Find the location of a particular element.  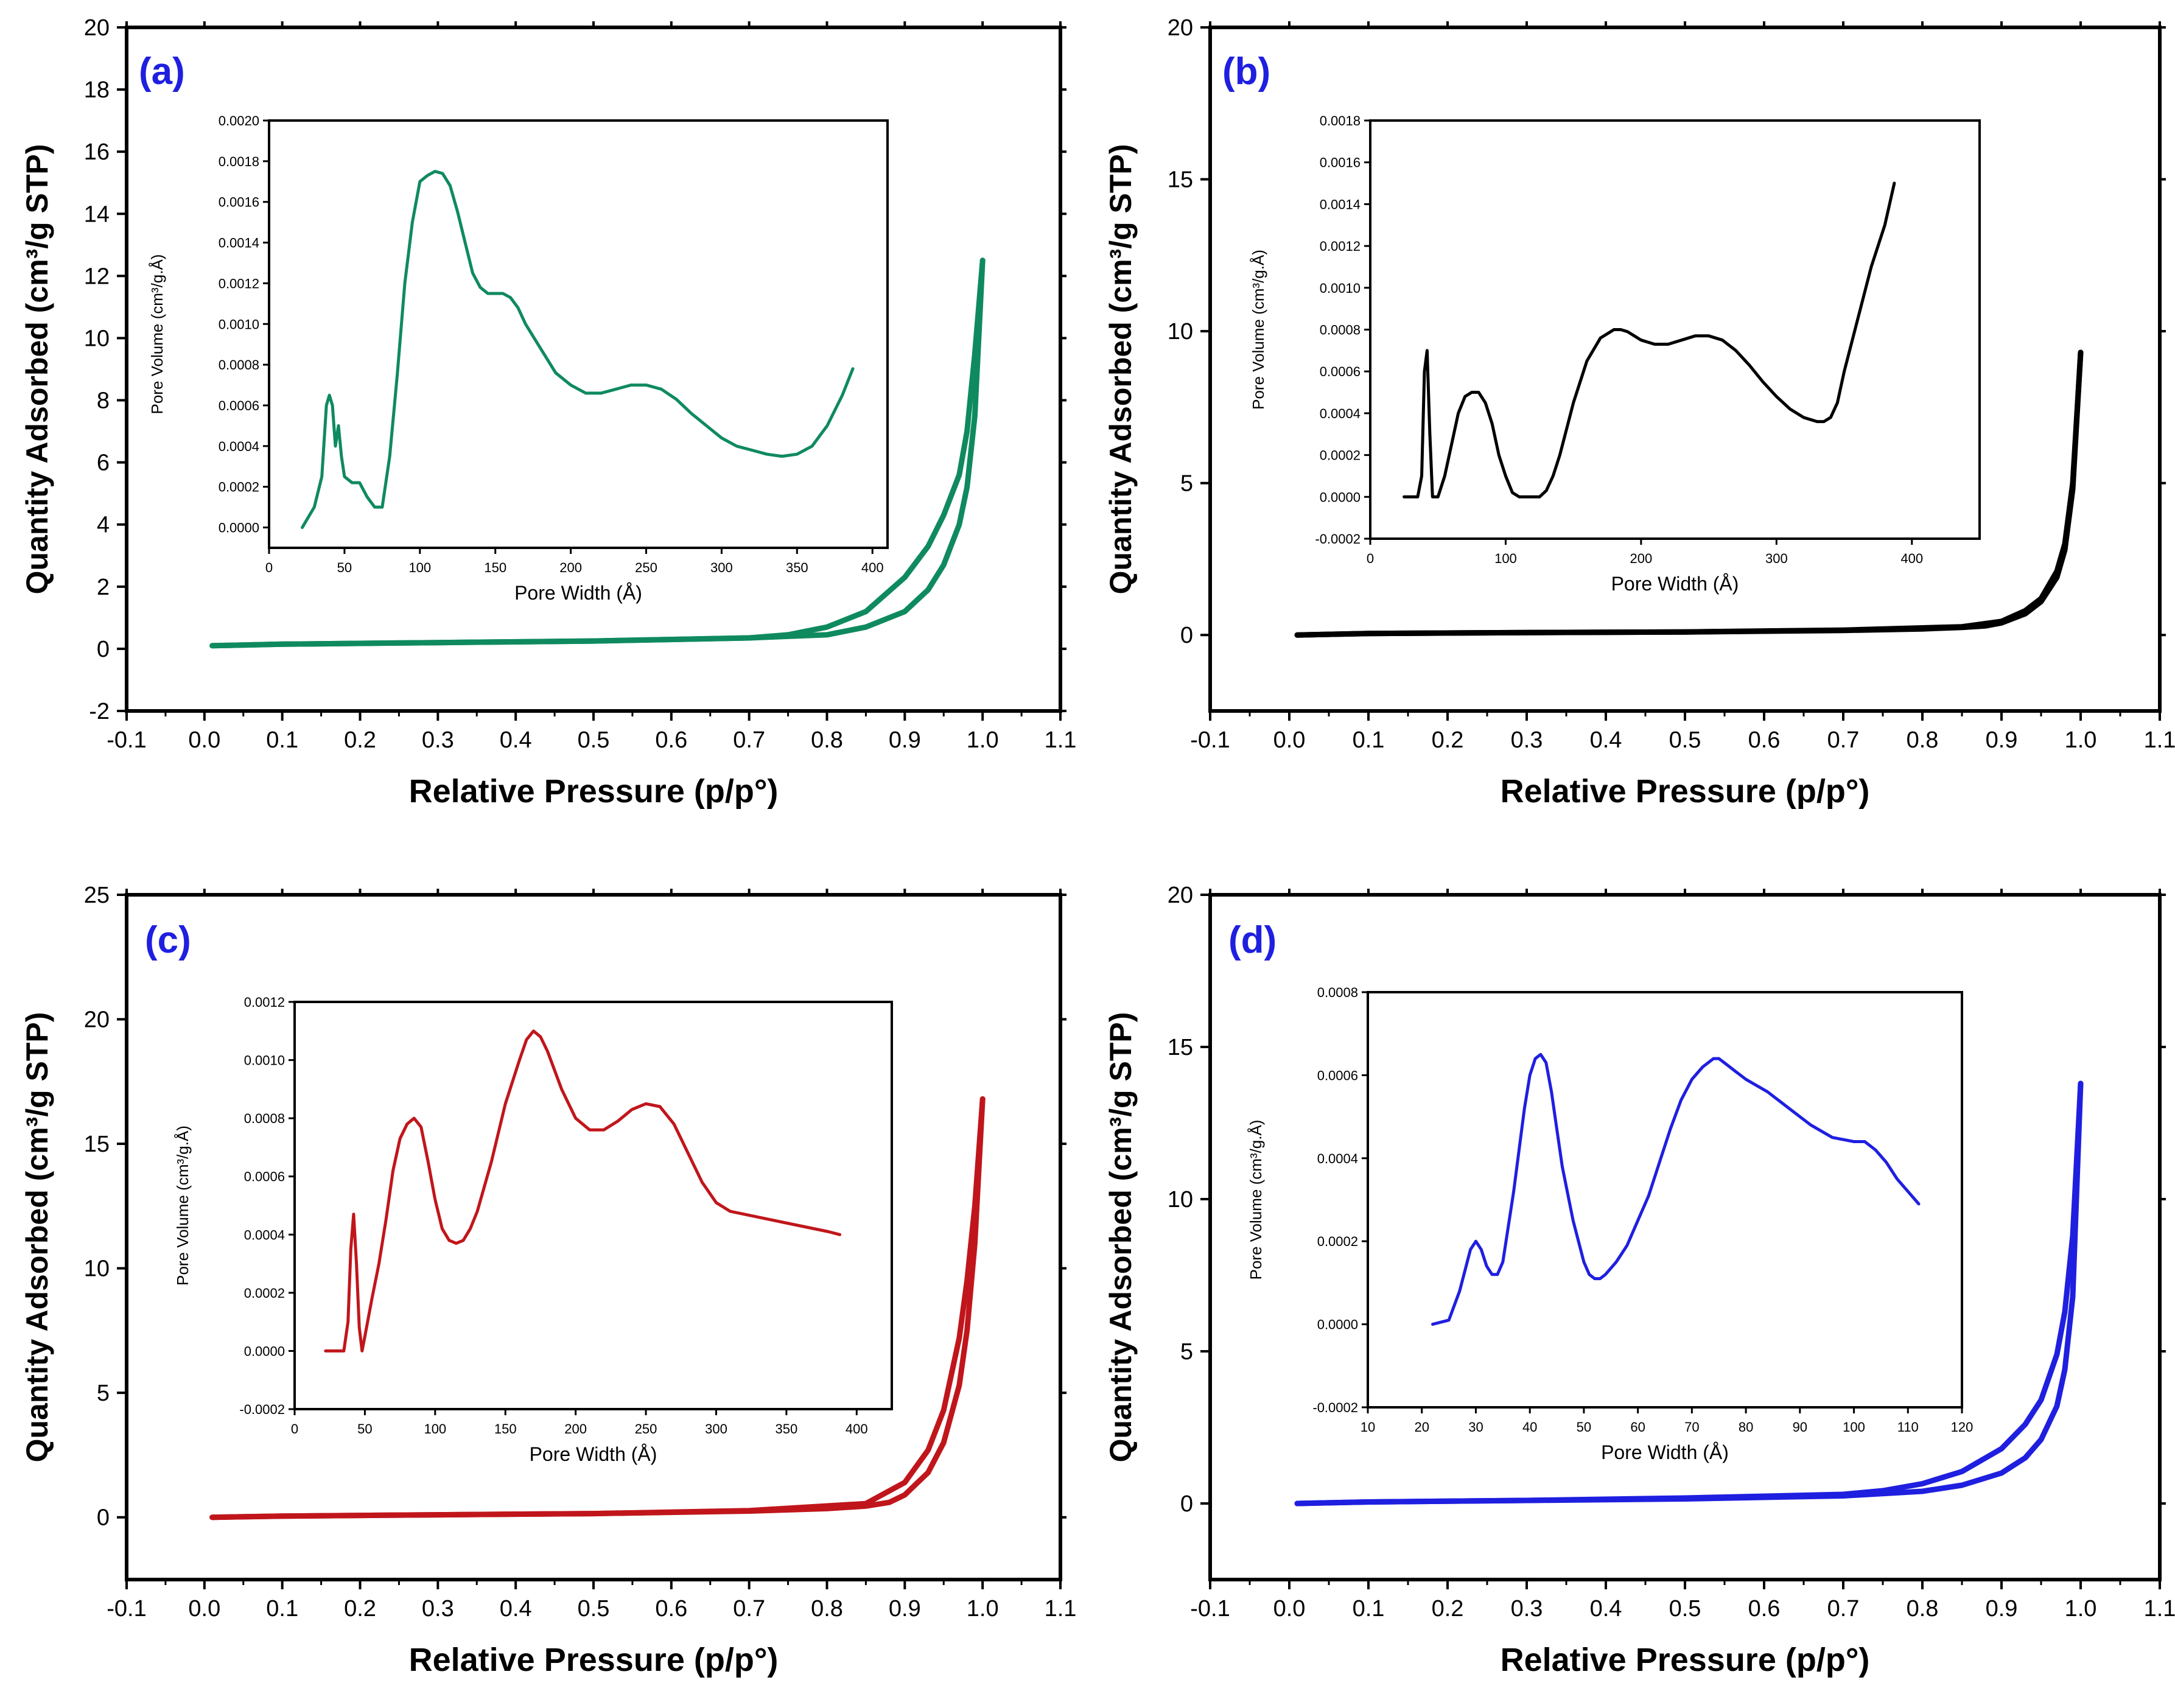

inset-x-tick-label: 30 is located at coordinates (1475, 1427).